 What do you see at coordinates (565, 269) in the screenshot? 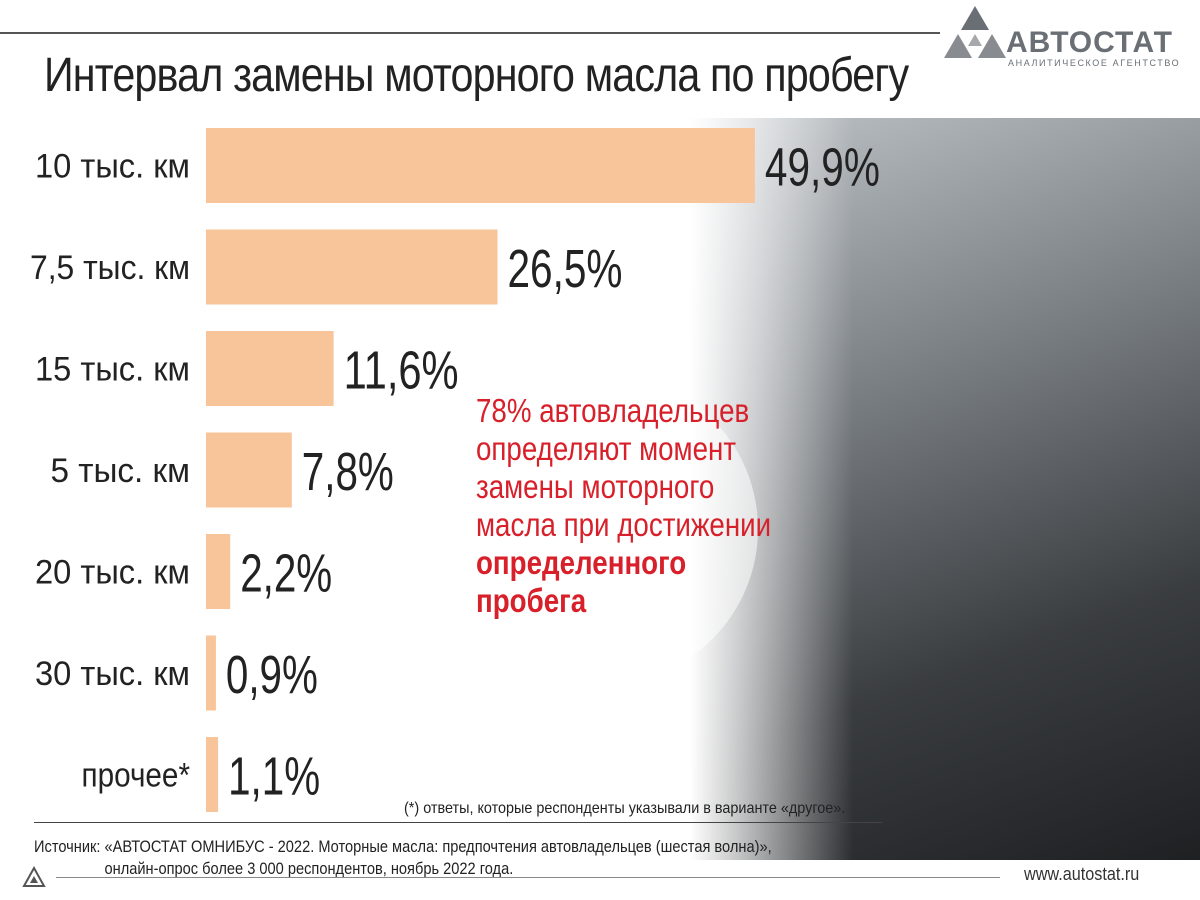
I see `value-label-1: 26,5%` at bounding box center [565, 269].